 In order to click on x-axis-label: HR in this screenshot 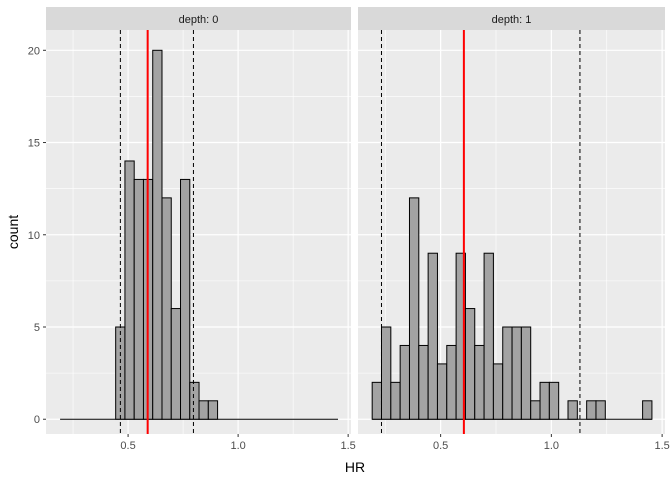, I will do `click(355, 467)`.